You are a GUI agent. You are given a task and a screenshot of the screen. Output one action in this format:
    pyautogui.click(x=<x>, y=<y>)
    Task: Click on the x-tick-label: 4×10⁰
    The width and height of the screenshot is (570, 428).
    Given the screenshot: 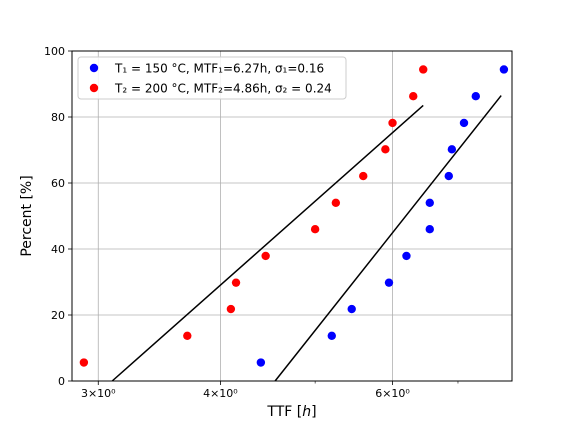 What is the action you would take?
    pyautogui.click(x=220, y=393)
    